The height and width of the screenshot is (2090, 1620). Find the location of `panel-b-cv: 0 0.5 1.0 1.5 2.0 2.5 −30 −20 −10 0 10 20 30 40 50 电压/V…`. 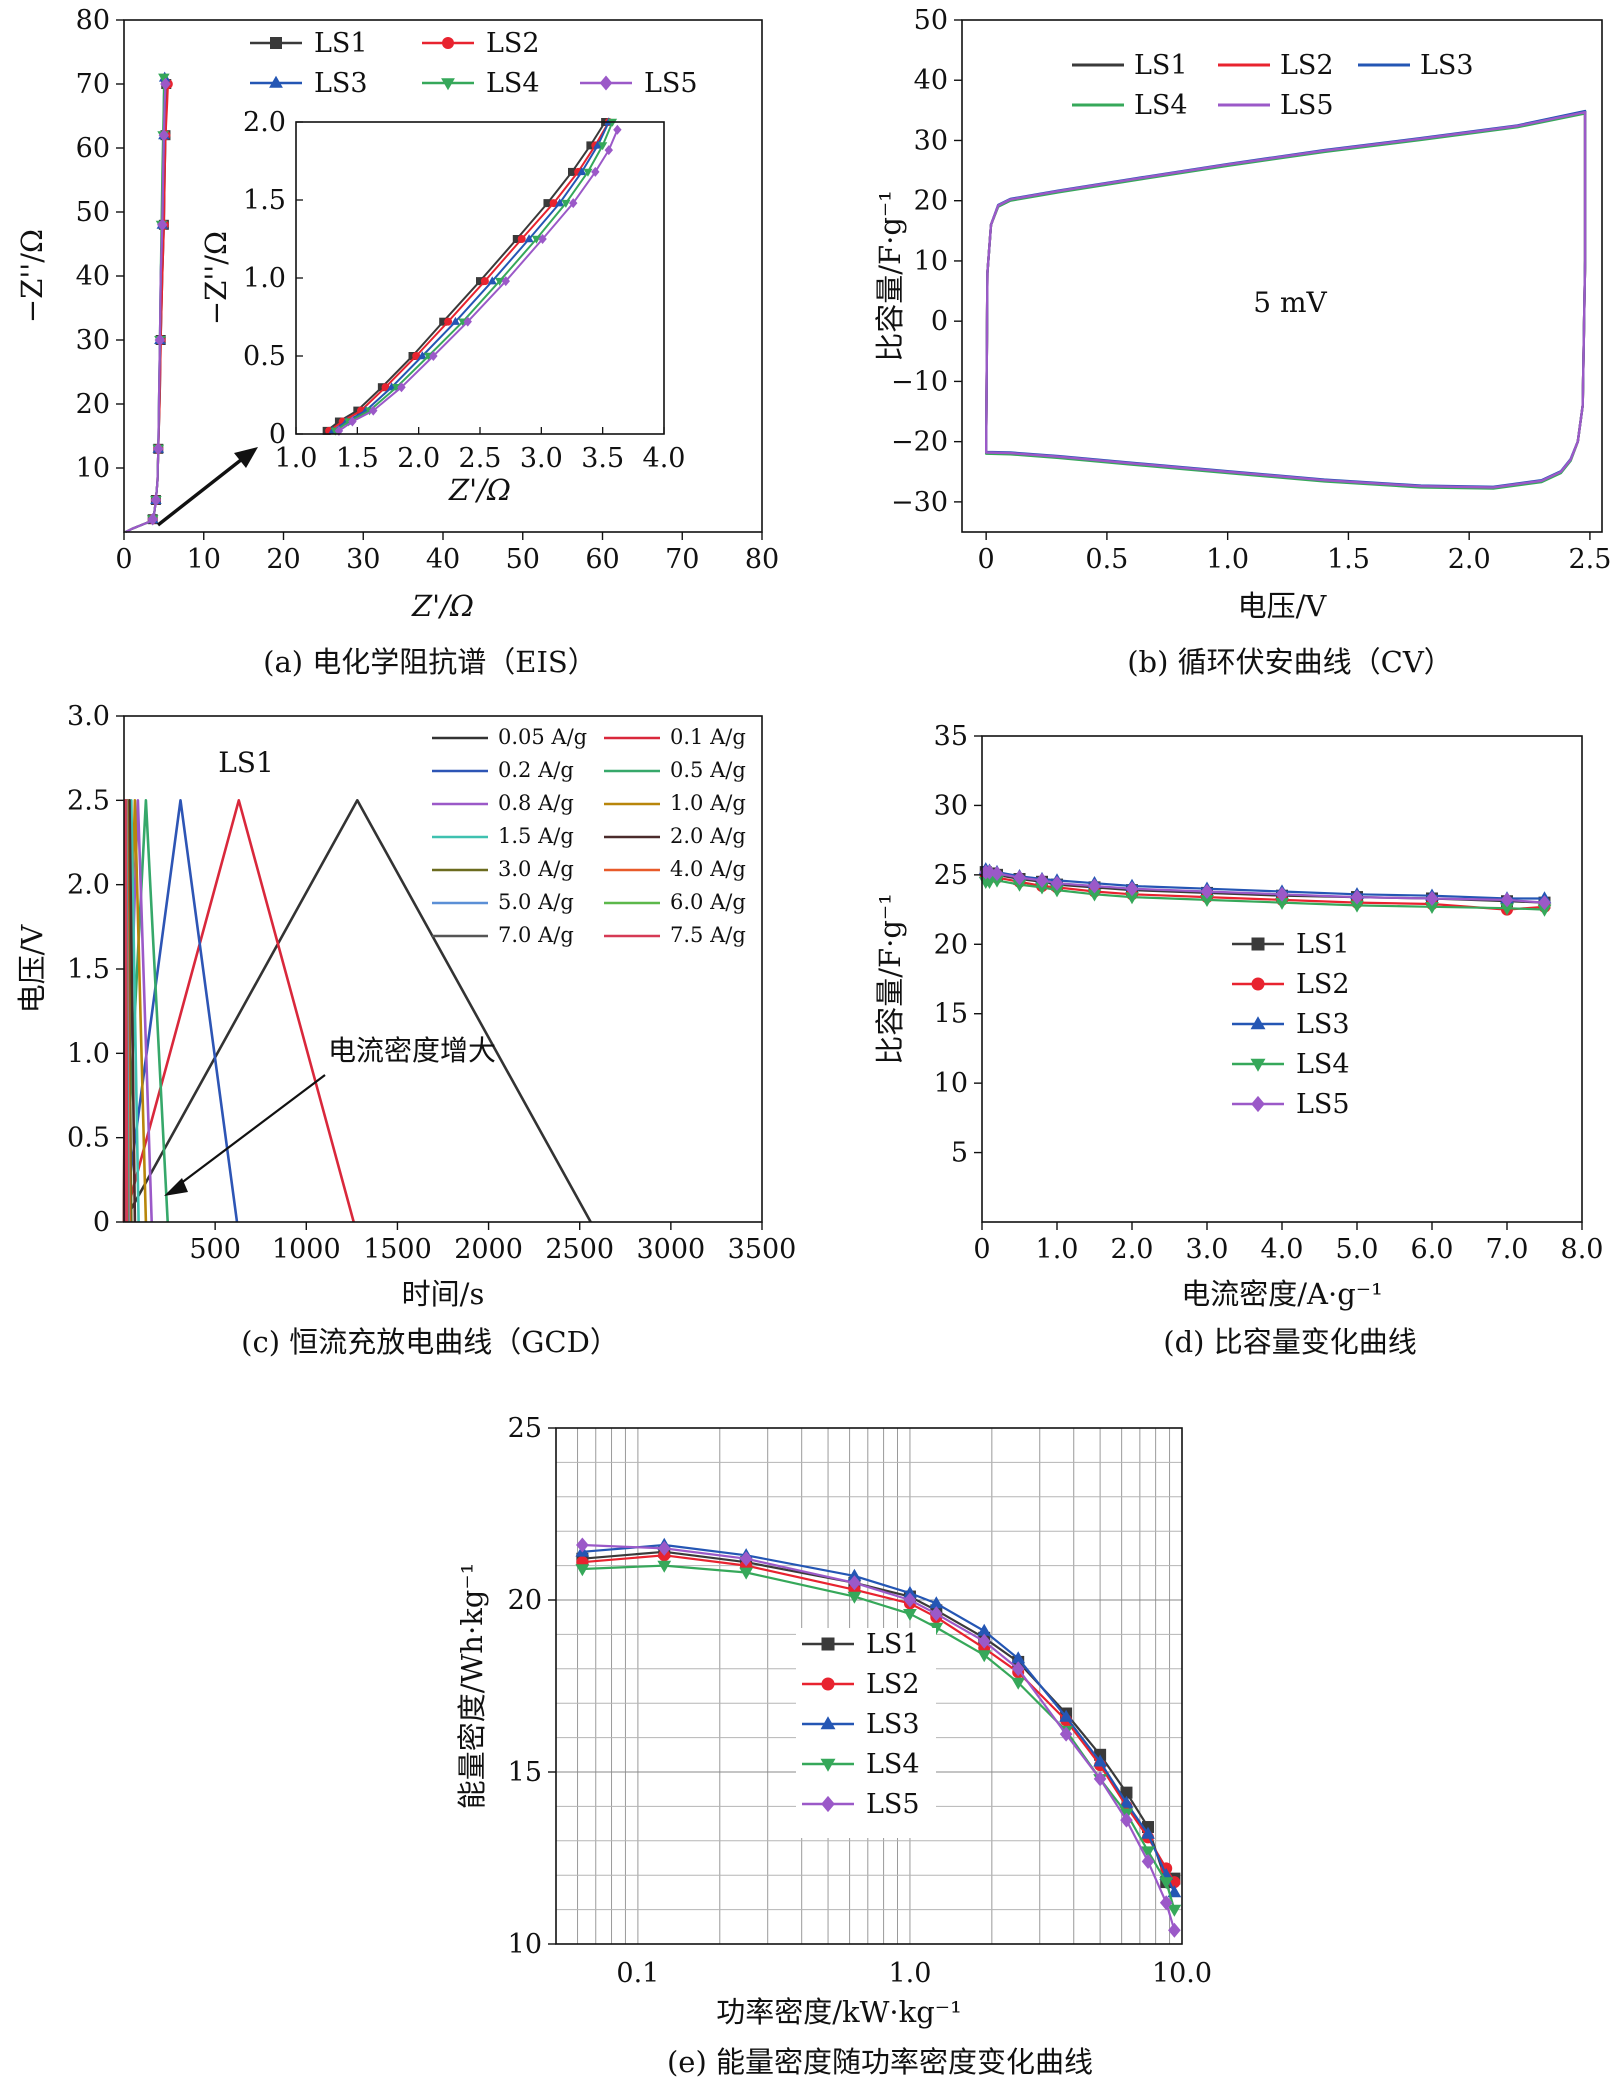

panel-b-cv: 0 0.5 1.0 1.5 2.0 2.5 −30 −20 −10 0 10 20 30 40 50 电压/V… is located at coordinates (1242, 342).